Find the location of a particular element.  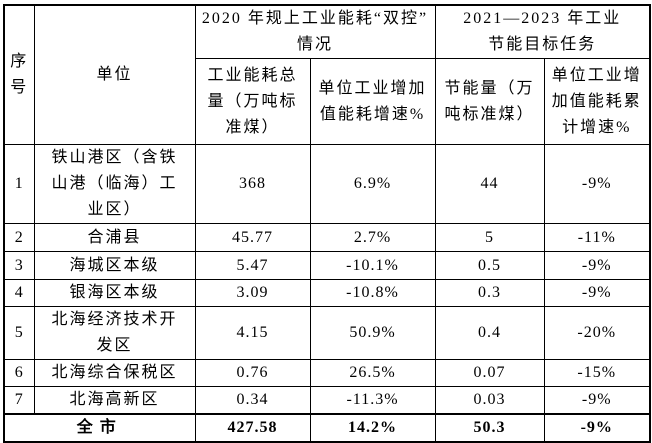

cell-seq: 5 is located at coordinates (19, 333).